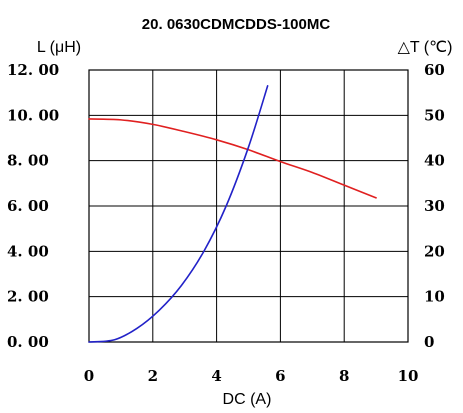 The width and height of the screenshot is (463, 413). Describe the element at coordinates (89, 376) in the screenshot. I see `x-tick-label: 0` at that location.